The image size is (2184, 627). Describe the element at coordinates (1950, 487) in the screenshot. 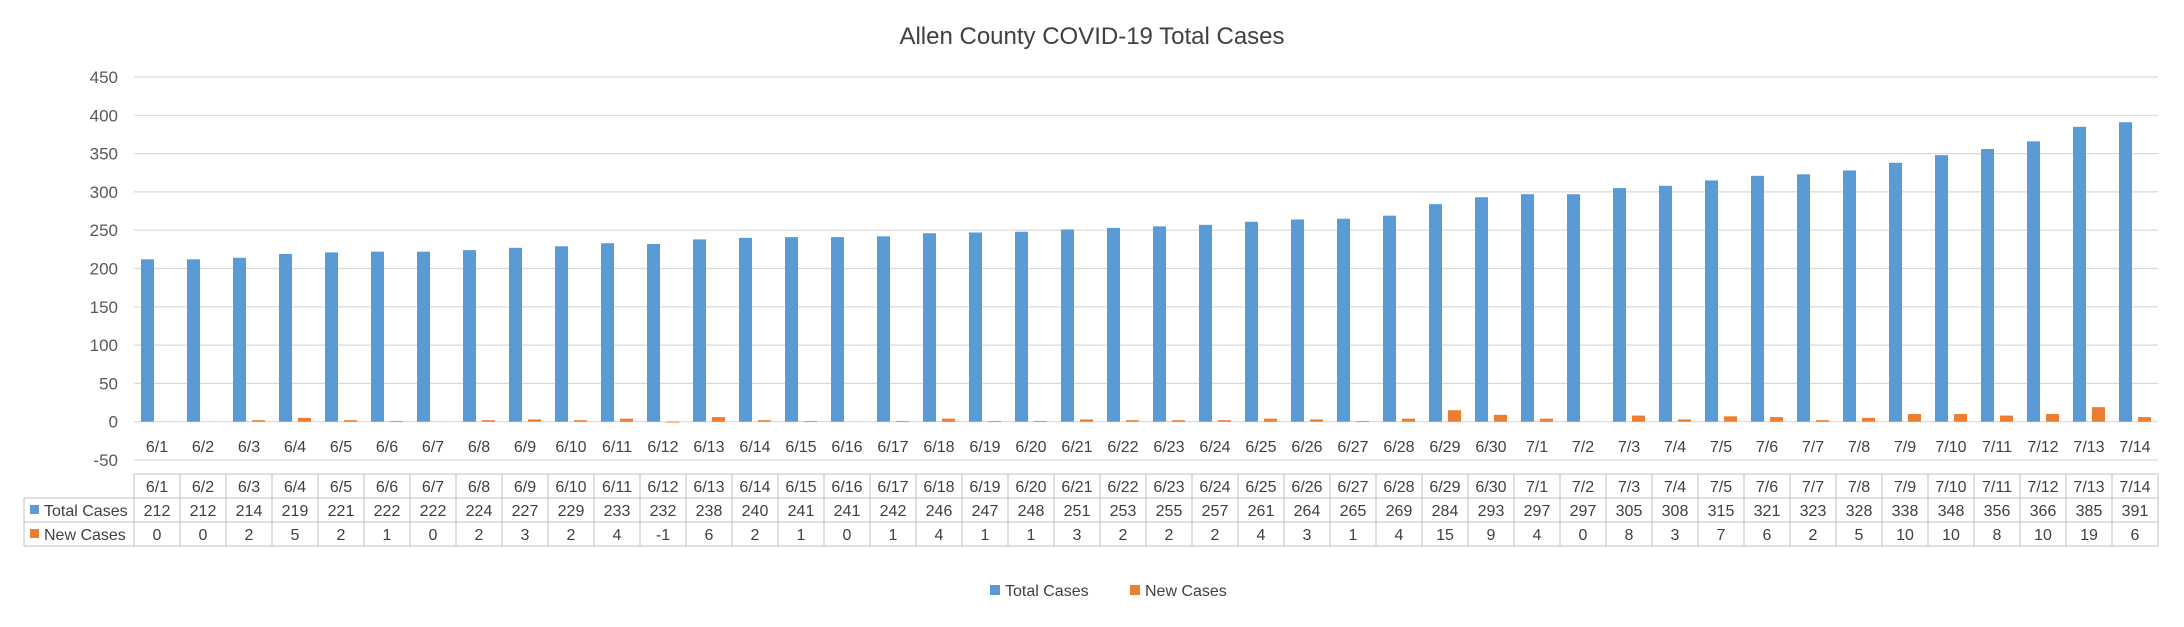

I see `table-header-cell: 7/10` at that location.